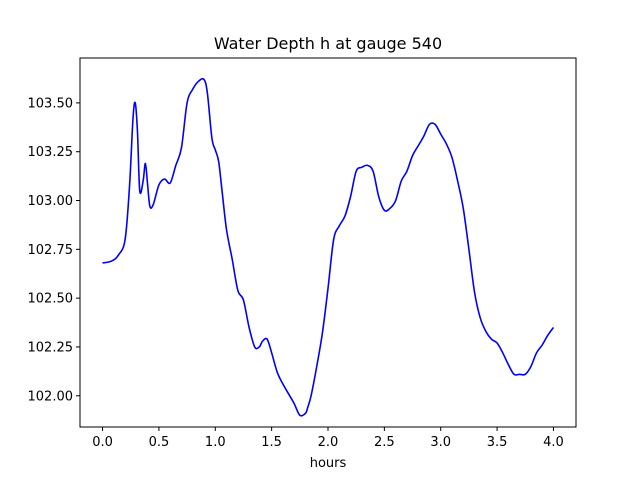  Describe the element at coordinates (51, 152) in the screenshot. I see `y-tick-label: 103.25` at that location.